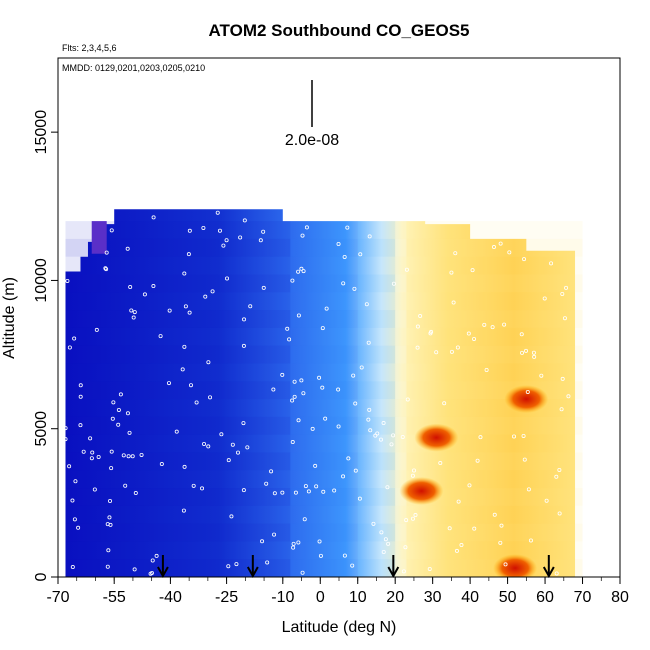 The height and width of the screenshot is (650, 650). Describe the element at coordinates (41, 429) in the screenshot. I see `y-tick-label: 5000` at that location.